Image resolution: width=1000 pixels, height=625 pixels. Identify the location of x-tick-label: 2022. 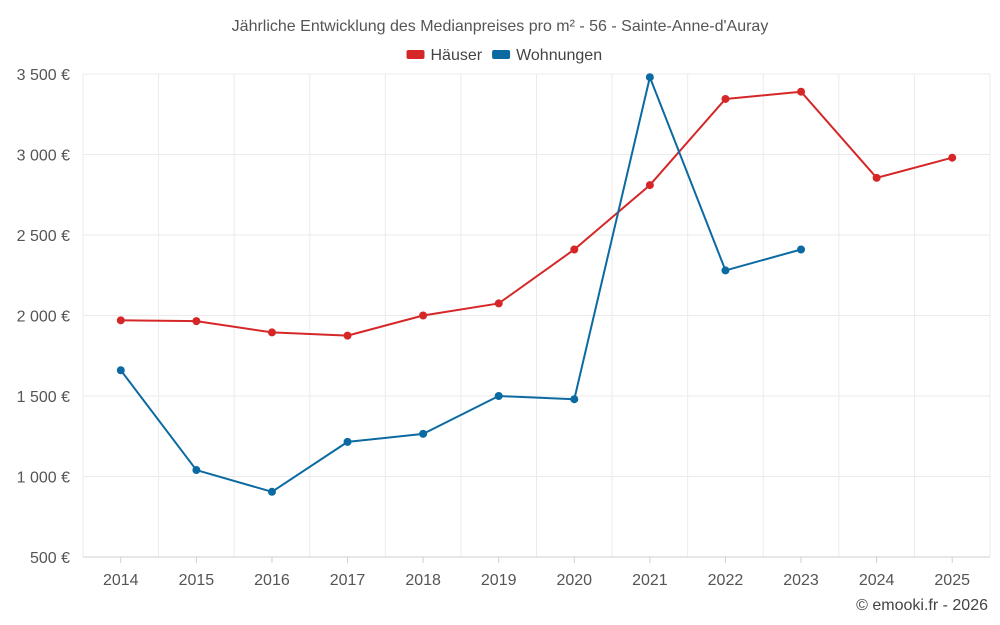
(726, 580).